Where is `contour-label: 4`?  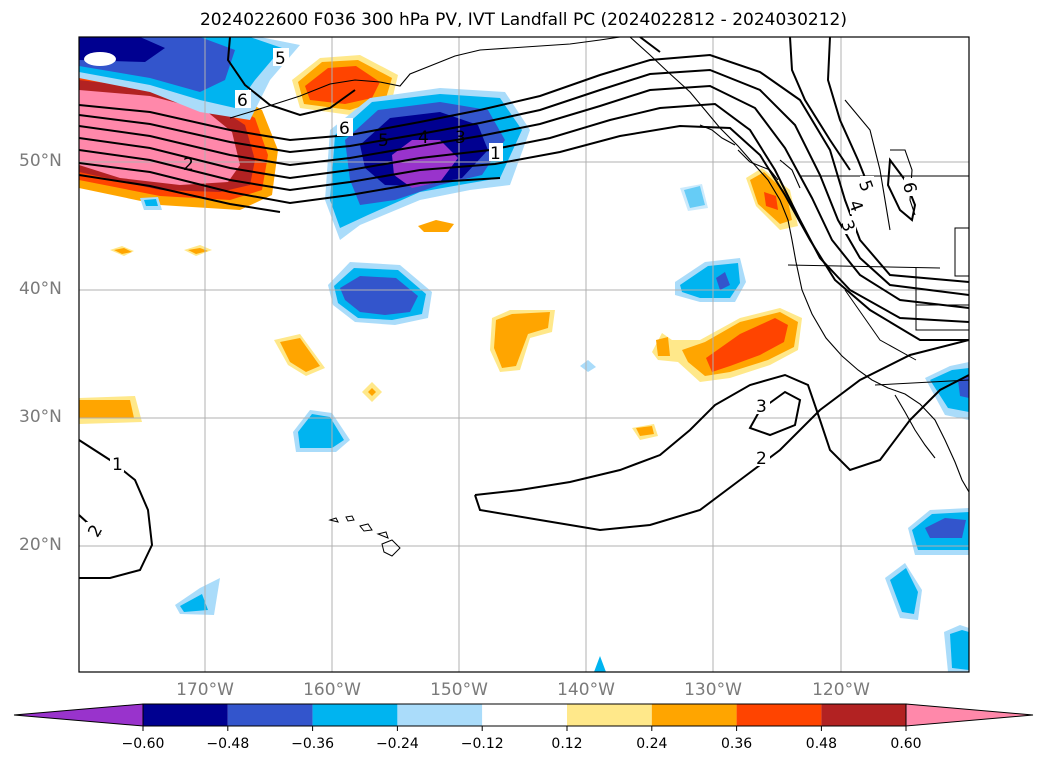 contour-label: 4 is located at coordinates (423, 138).